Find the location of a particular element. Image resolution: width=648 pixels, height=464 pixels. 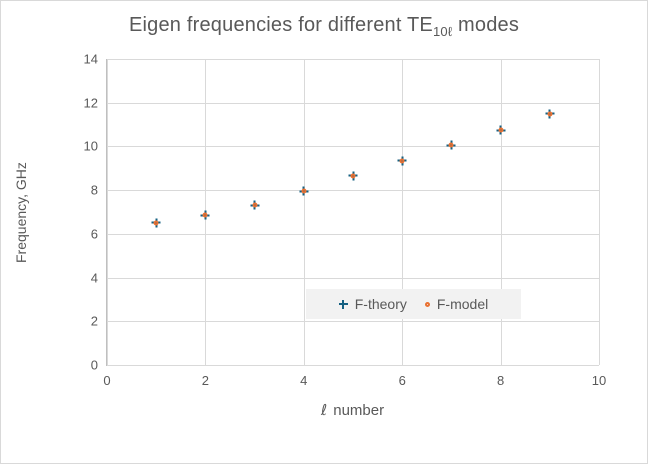

y-tick-label: 2 is located at coordinates (94, 321).